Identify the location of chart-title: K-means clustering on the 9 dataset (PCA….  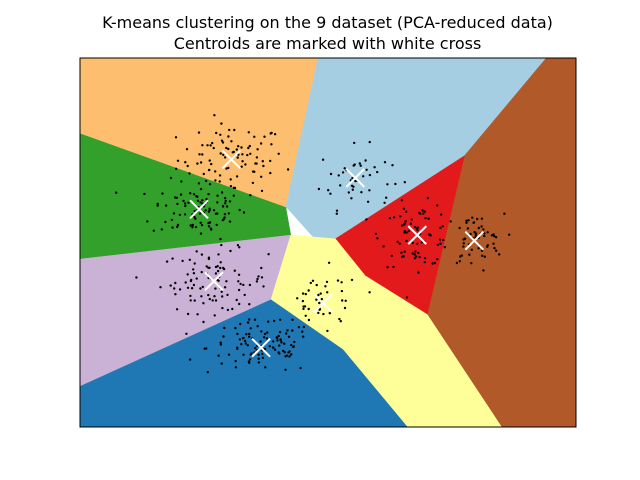
(327, 22).